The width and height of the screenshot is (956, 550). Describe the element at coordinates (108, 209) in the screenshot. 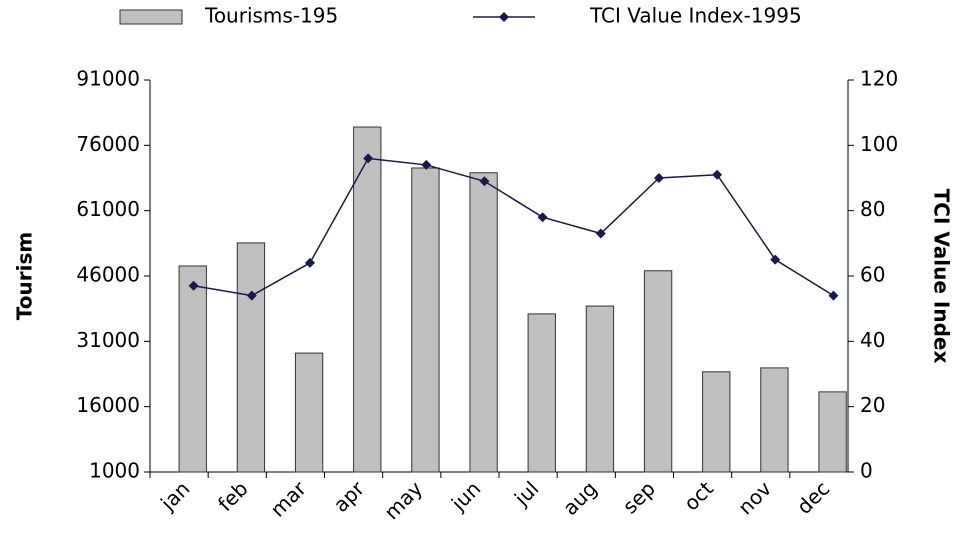

I see `y-tick-label: 61000` at that location.